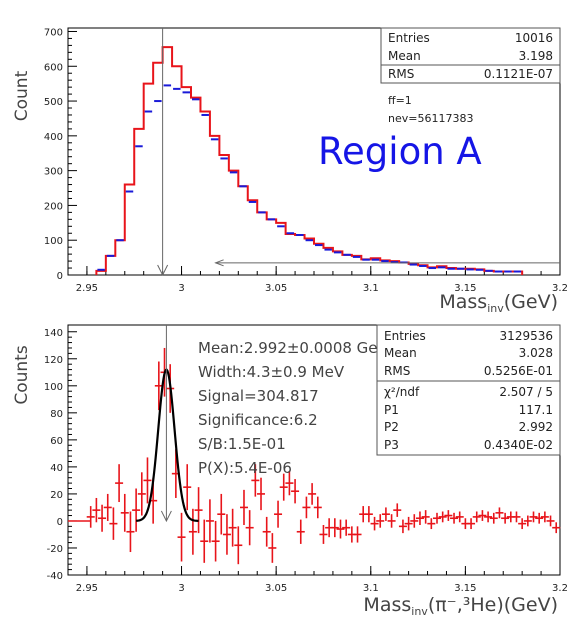 This screenshot has width=582, height=633. I want to click on bottom-stats-label: P3, so click(391, 445).